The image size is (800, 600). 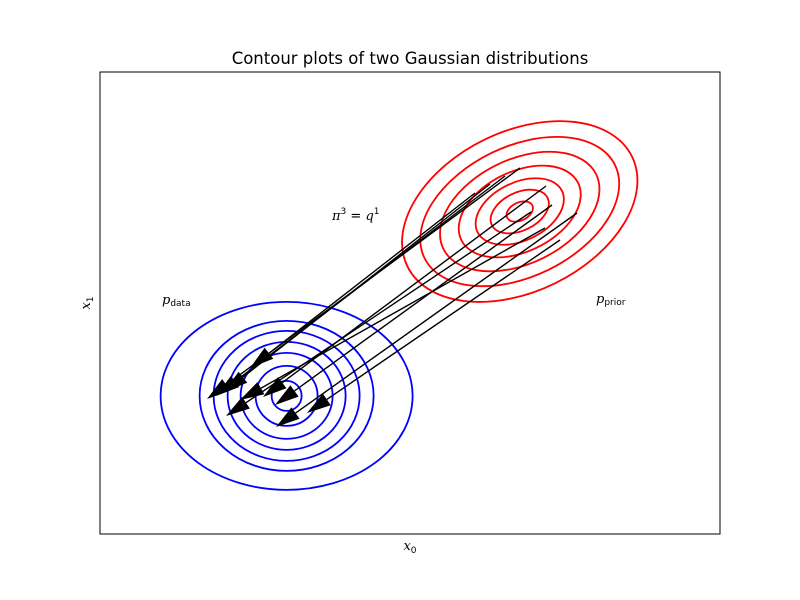 What do you see at coordinates (87, 302) in the screenshot?
I see `y-axis-label: x1` at bounding box center [87, 302].